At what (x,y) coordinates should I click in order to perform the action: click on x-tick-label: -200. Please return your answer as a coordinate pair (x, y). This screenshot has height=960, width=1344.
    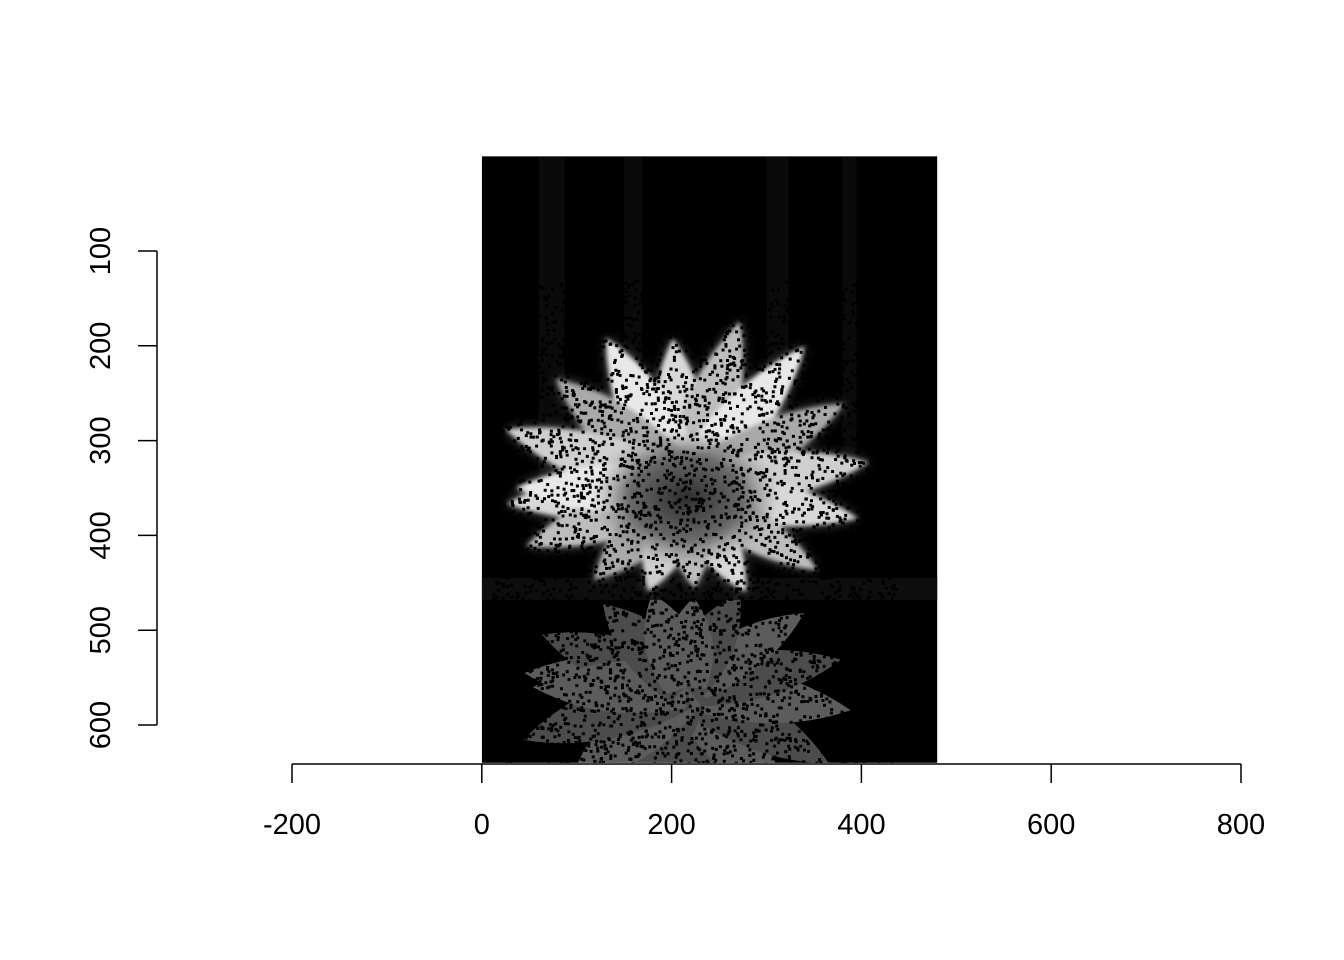
    Looking at the image, I should click on (292, 825).